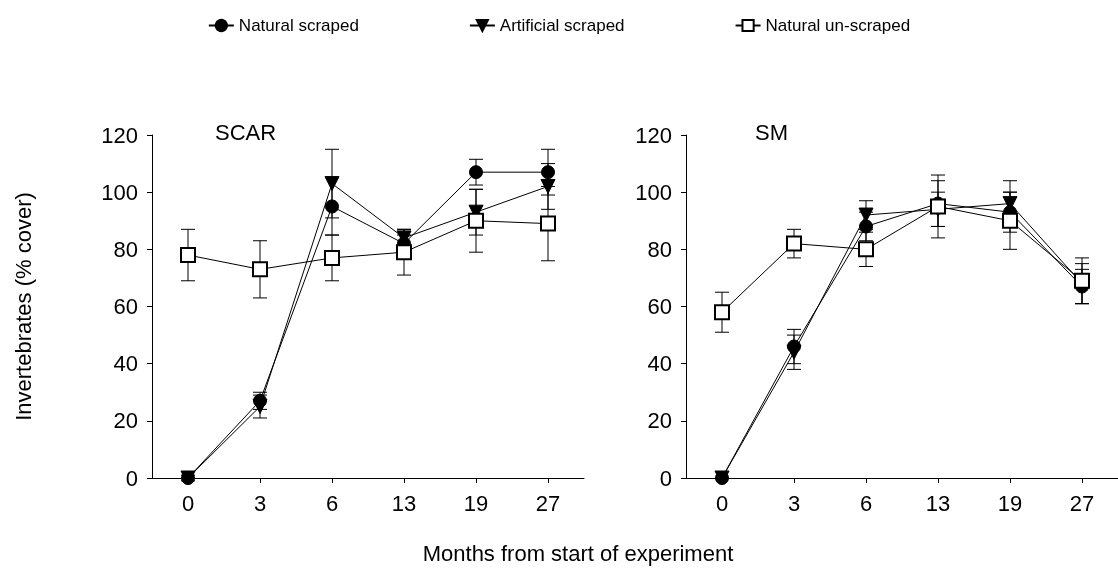 The width and height of the screenshot is (1118, 588). What do you see at coordinates (838, 25) in the screenshot?
I see `legend-label: Natural un-scraped` at bounding box center [838, 25].